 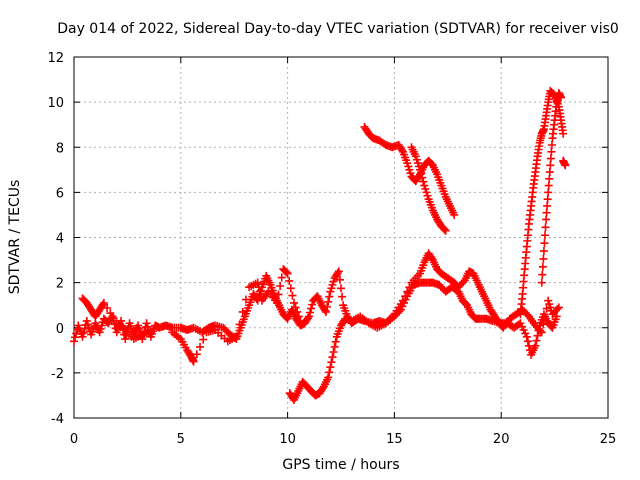 What do you see at coordinates (501, 439) in the screenshot?
I see `x-tick-label: 20` at bounding box center [501, 439].